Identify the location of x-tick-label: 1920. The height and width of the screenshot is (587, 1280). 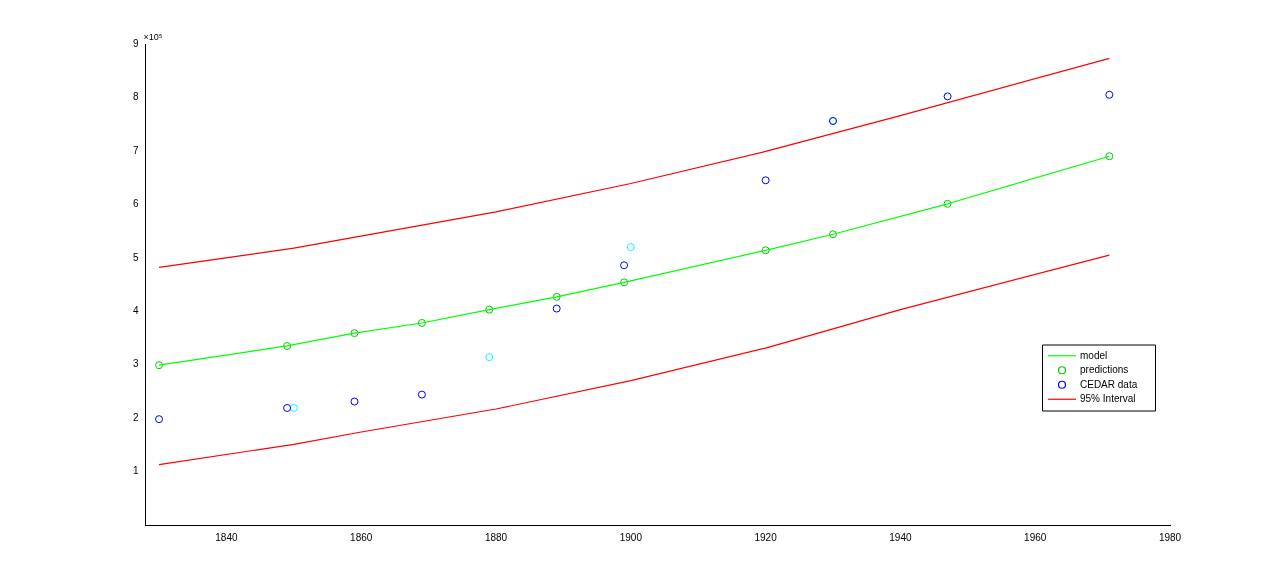
(766, 537).